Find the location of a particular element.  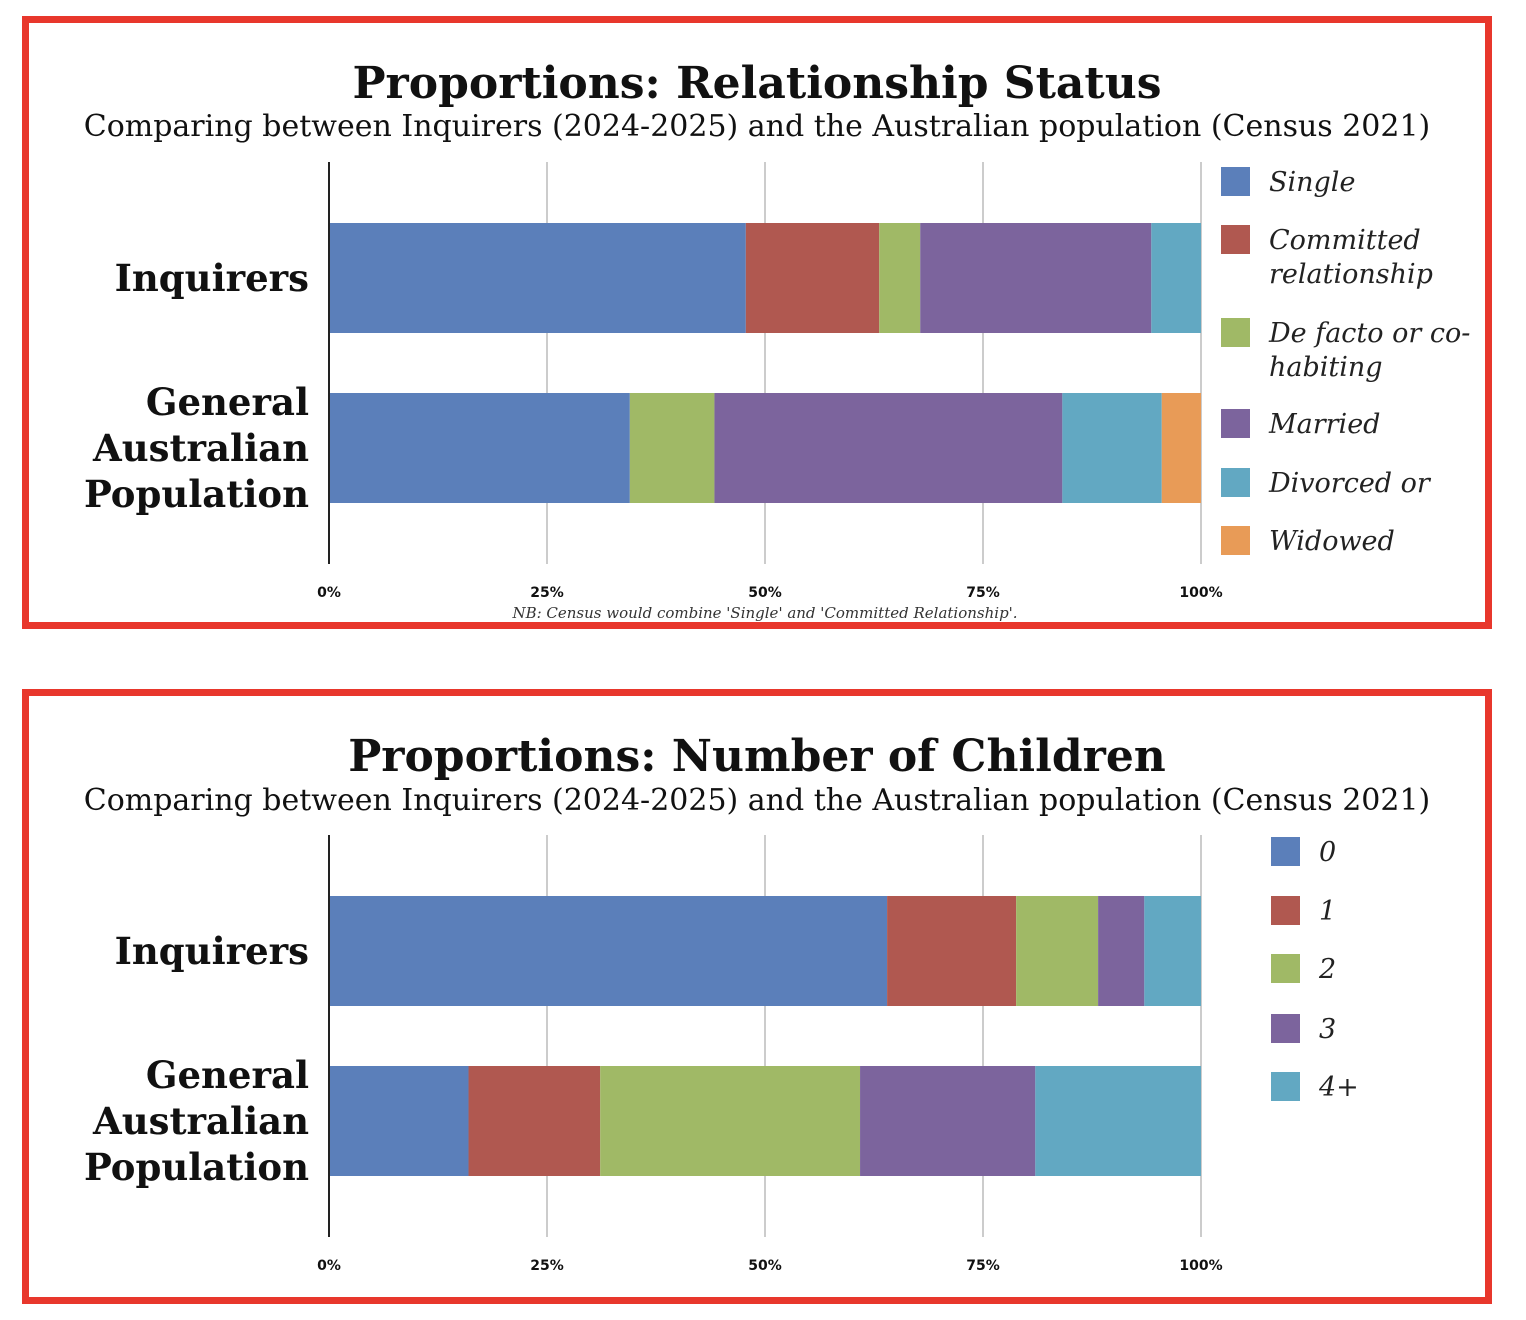

legend-label-divorced-or: Divorced or is located at coordinates (1350, 483).